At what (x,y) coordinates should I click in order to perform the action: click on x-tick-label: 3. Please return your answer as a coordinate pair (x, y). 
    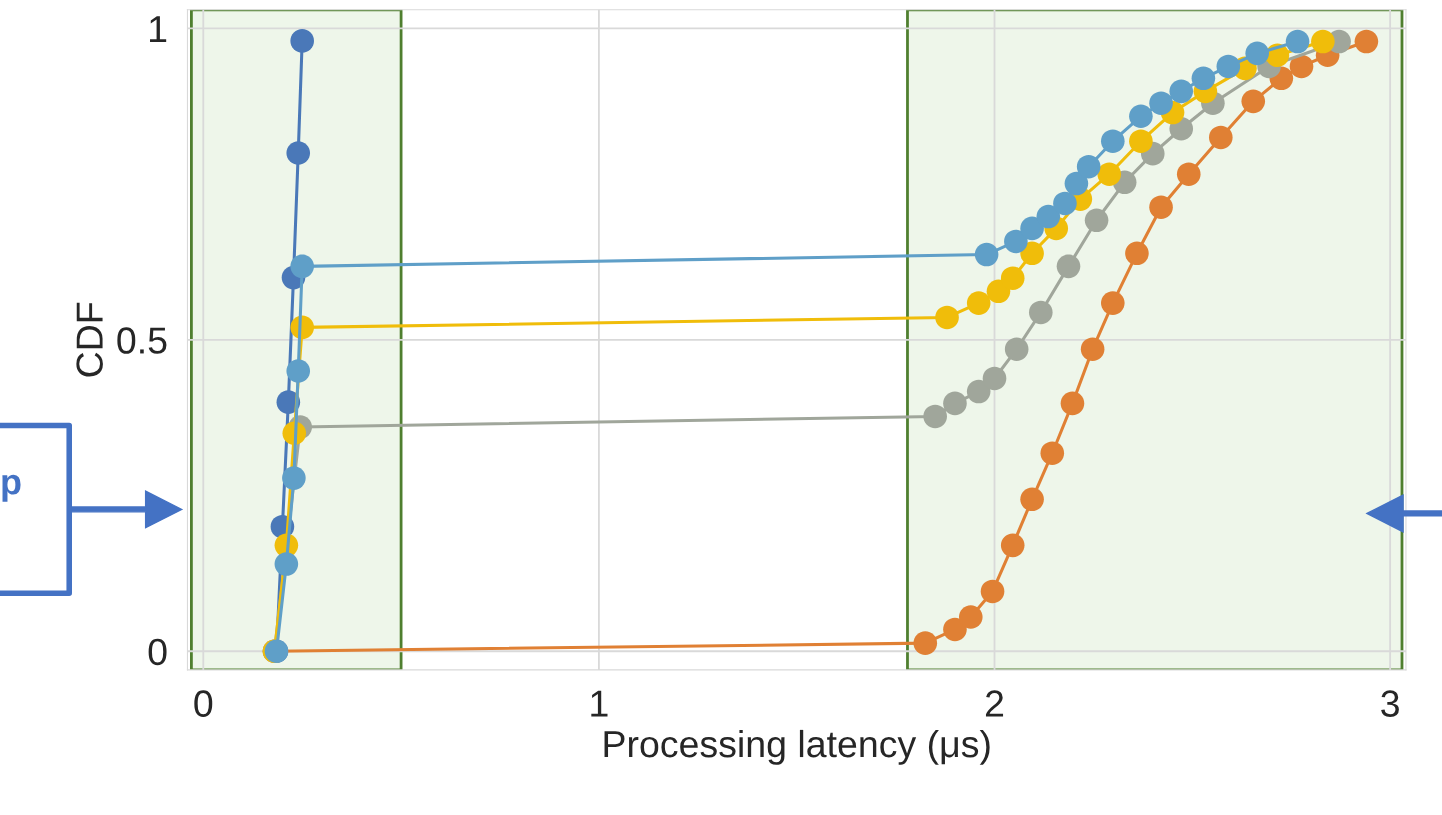
    Looking at the image, I should click on (1390, 703).